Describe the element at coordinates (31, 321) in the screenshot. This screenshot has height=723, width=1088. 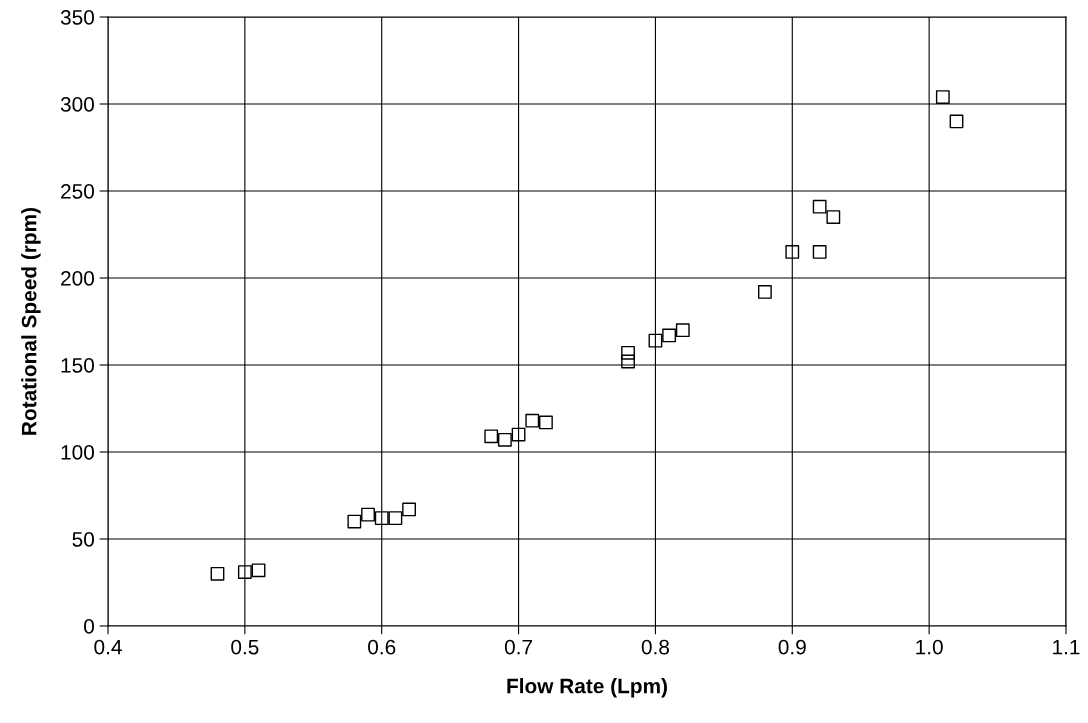
I see `y-axis-title: Rotational Speed (rpm)` at that location.